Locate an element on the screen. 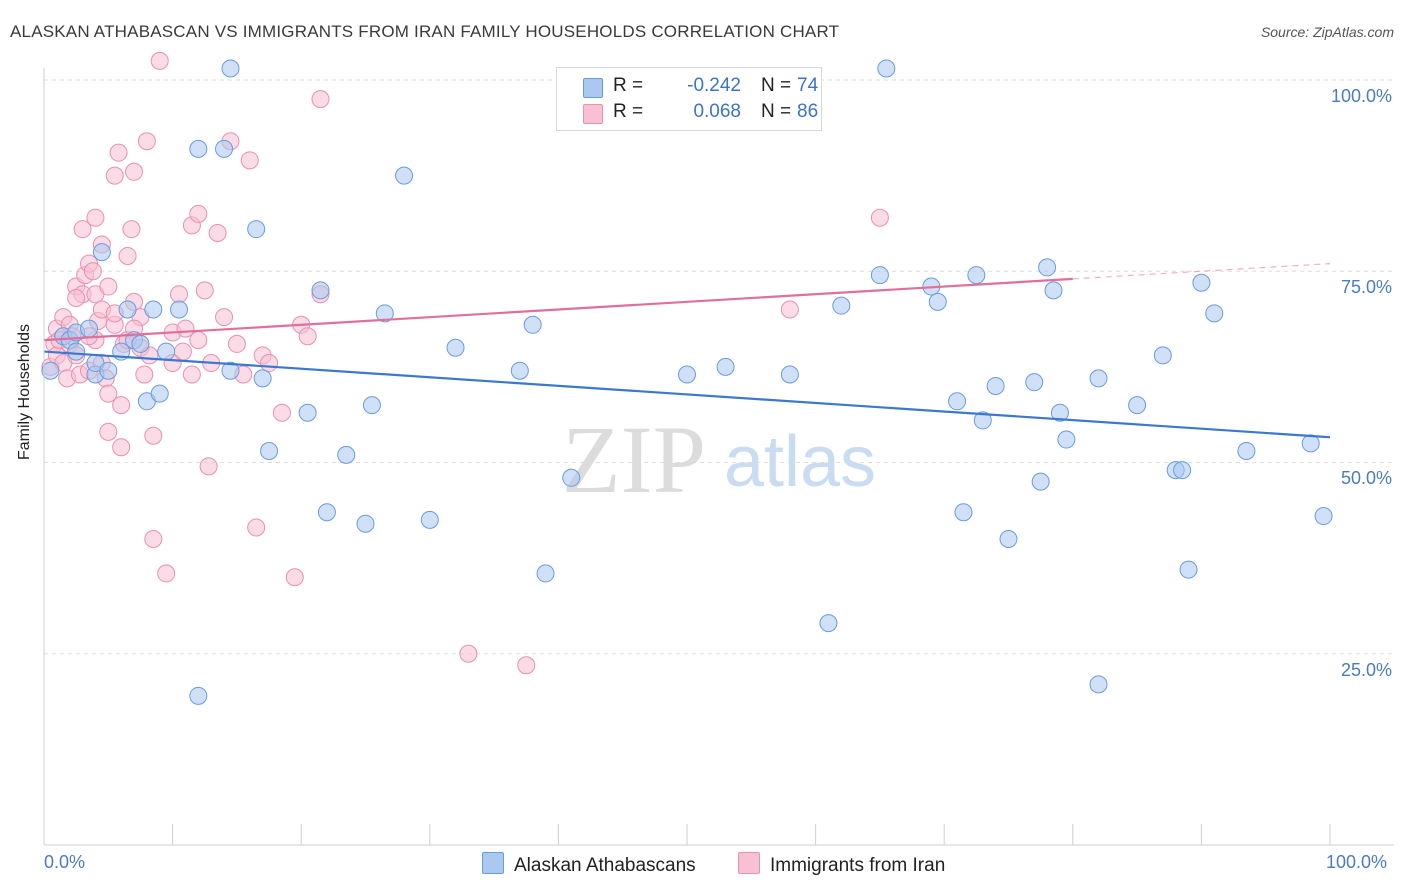 Image resolution: width=1406 pixels, height=892 pixels. legend-r-value: 0.068 is located at coordinates (717, 111).